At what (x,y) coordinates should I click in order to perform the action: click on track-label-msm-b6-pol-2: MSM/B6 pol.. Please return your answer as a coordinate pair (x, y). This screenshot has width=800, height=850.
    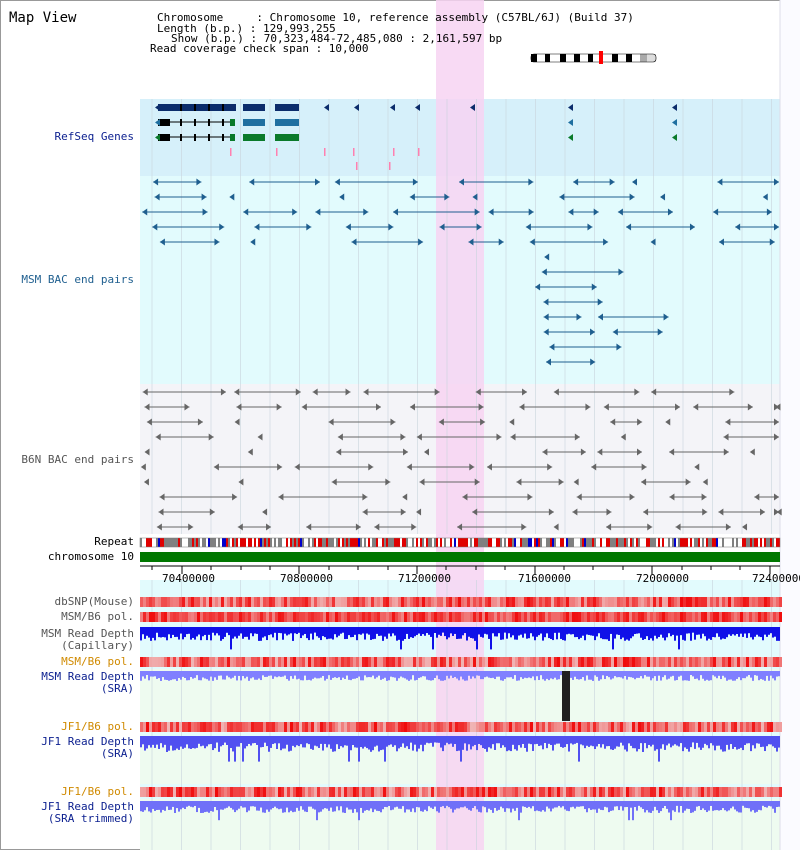
    Looking at the image, I should click on (97, 662).